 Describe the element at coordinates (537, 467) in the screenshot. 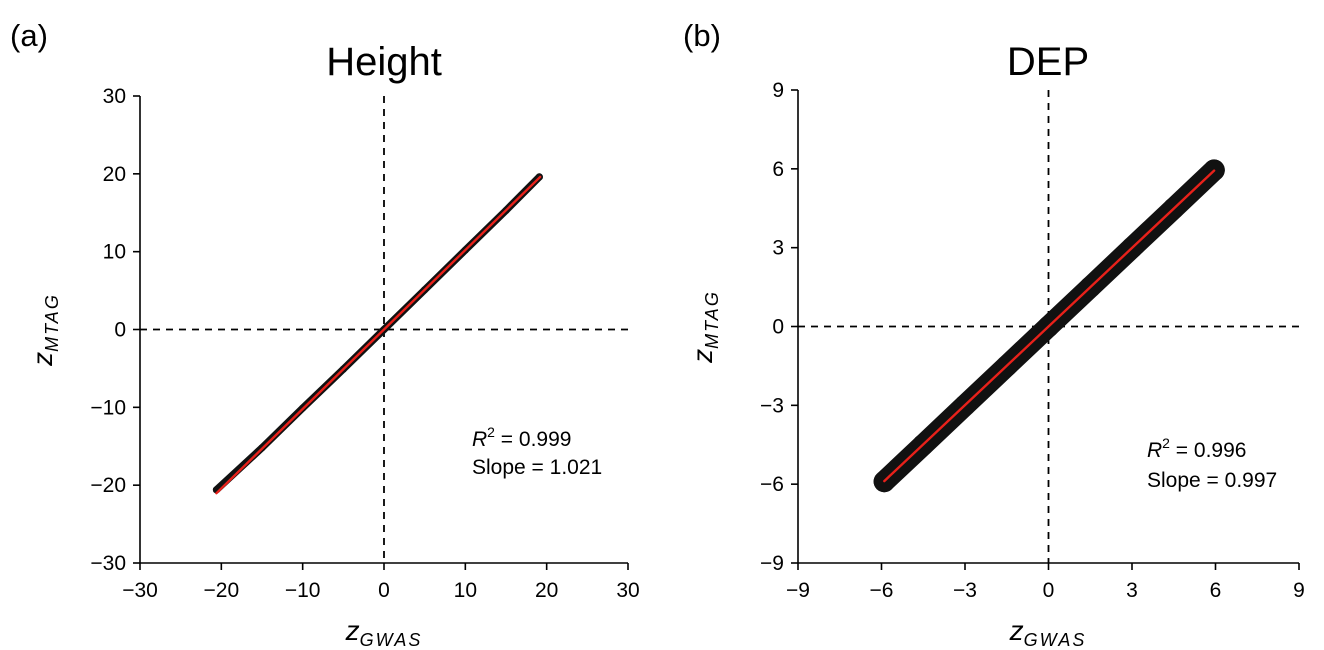

I see `slope-annotation: Slope = 1.021` at that location.